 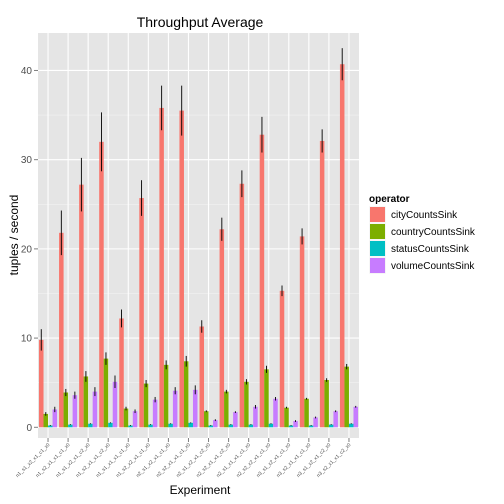 I want to click on x-tick-label: n2_s1_x2_x1_c2_x0, so click(x=193, y=460).